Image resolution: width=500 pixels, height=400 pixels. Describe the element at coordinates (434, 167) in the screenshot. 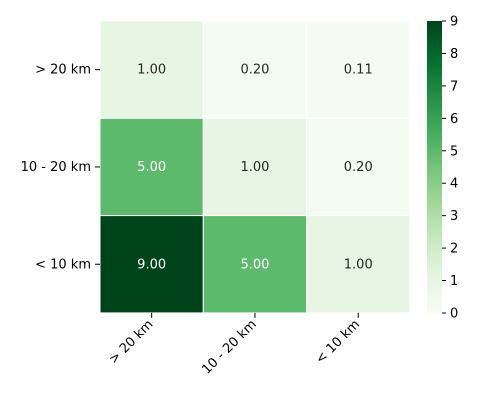

I see `colorbar-gradient` at that location.